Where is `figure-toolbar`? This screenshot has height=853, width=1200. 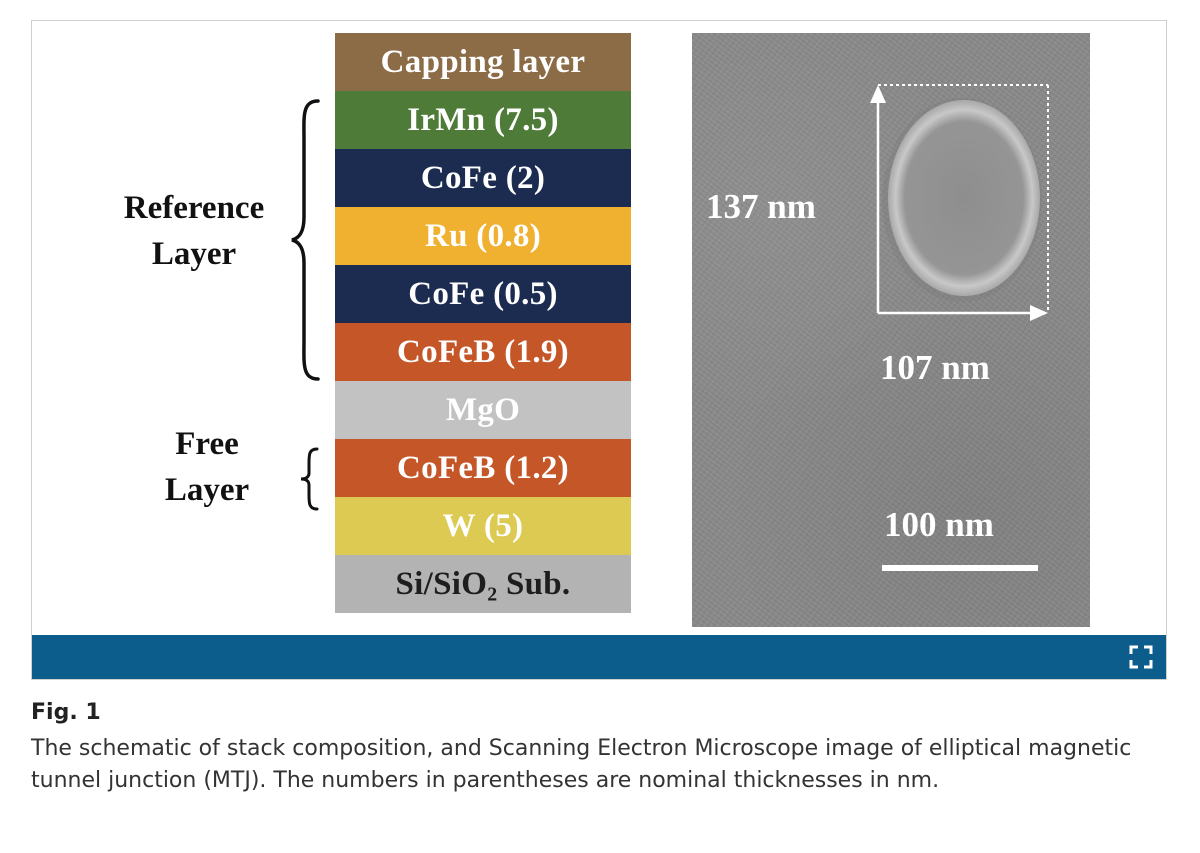
figure-toolbar is located at coordinates (599, 657).